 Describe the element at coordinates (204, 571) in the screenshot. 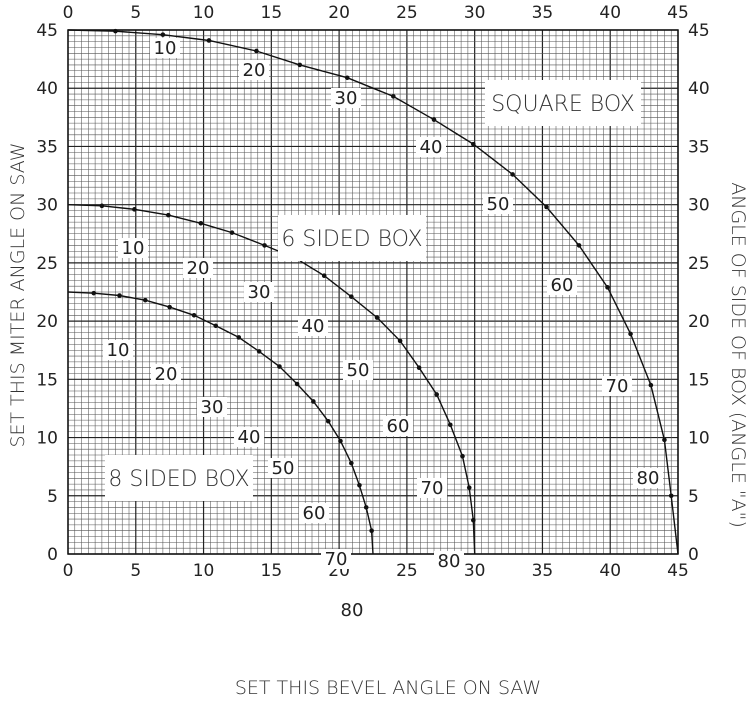

I see `x-tick-label-bottom: 10` at that location.